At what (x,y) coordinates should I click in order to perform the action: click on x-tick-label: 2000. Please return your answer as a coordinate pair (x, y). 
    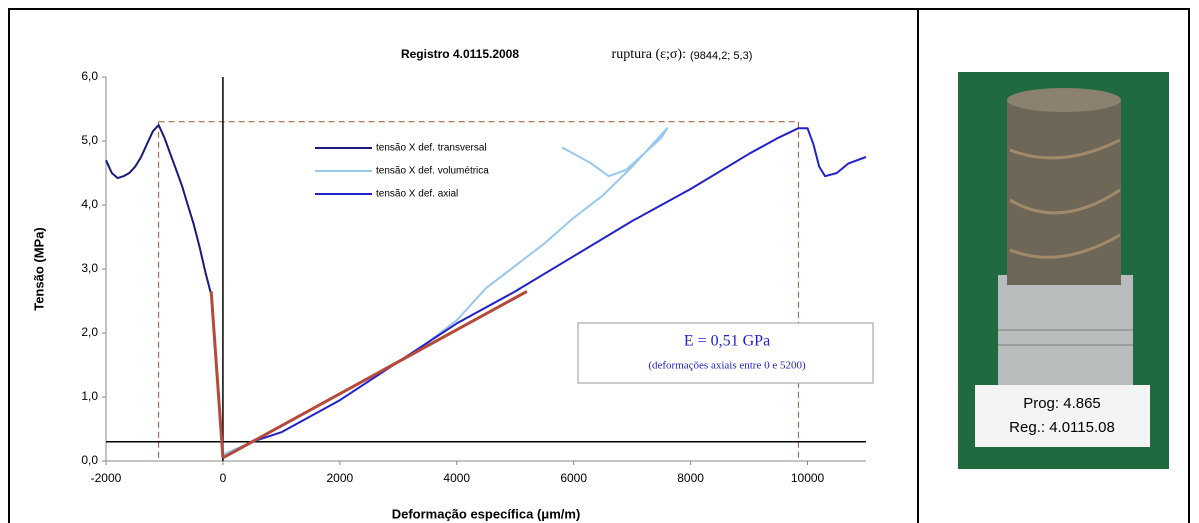
    Looking at the image, I should click on (339, 478).